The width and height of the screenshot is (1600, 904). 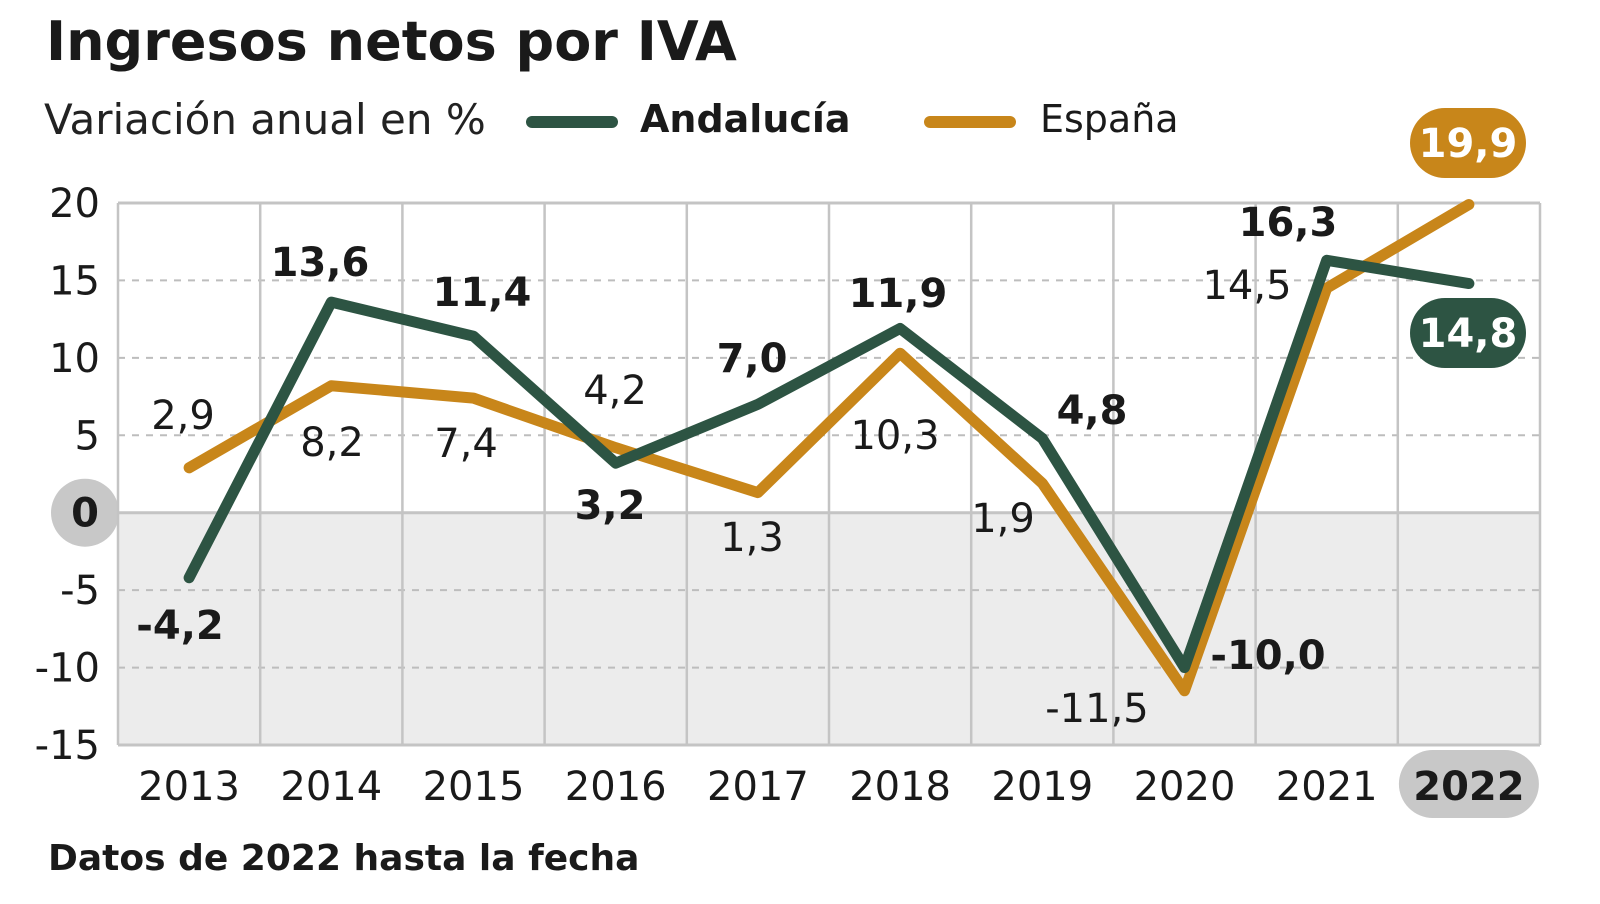 What do you see at coordinates (758, 787) in the screenshot?
I see `x-tick-label: 2017` at bounding box center [758, 787].